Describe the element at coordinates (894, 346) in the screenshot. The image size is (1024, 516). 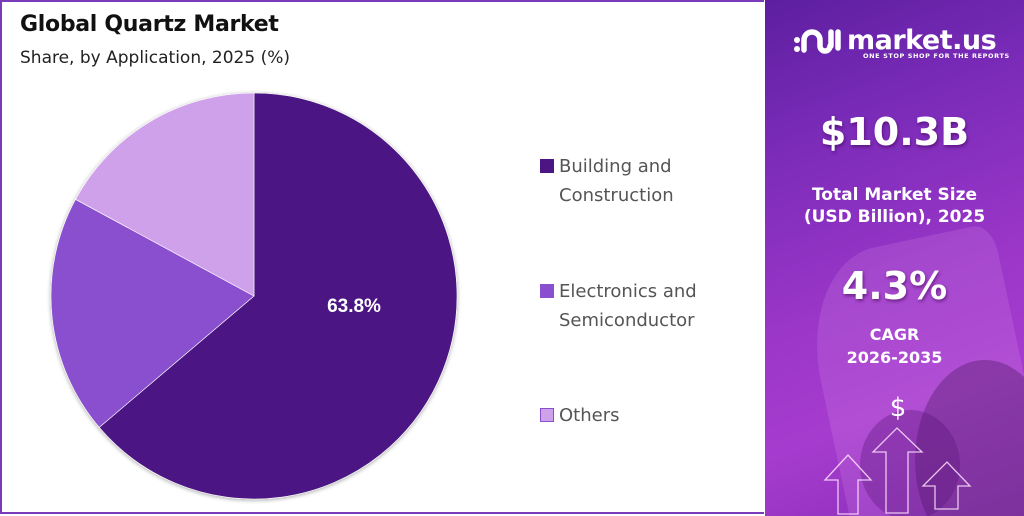
I see `cagr-label: CAGR 2026-2035` at that location.